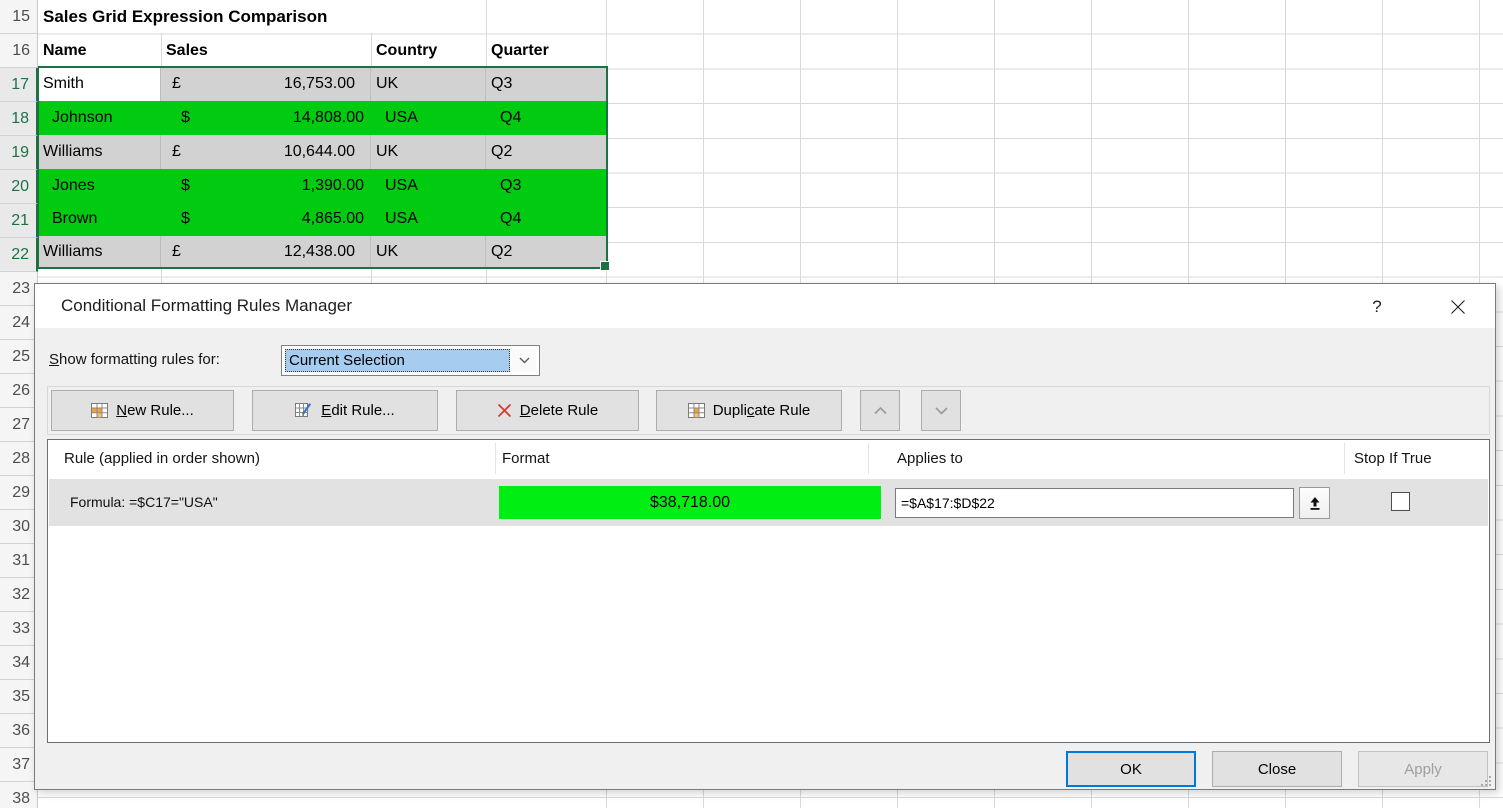 The height and width of the screenshot is (808, 1503). What do you see at coordinates (65, 50) in the screenshot?
I see `header-name: Name` at bounding box center [65, 50].